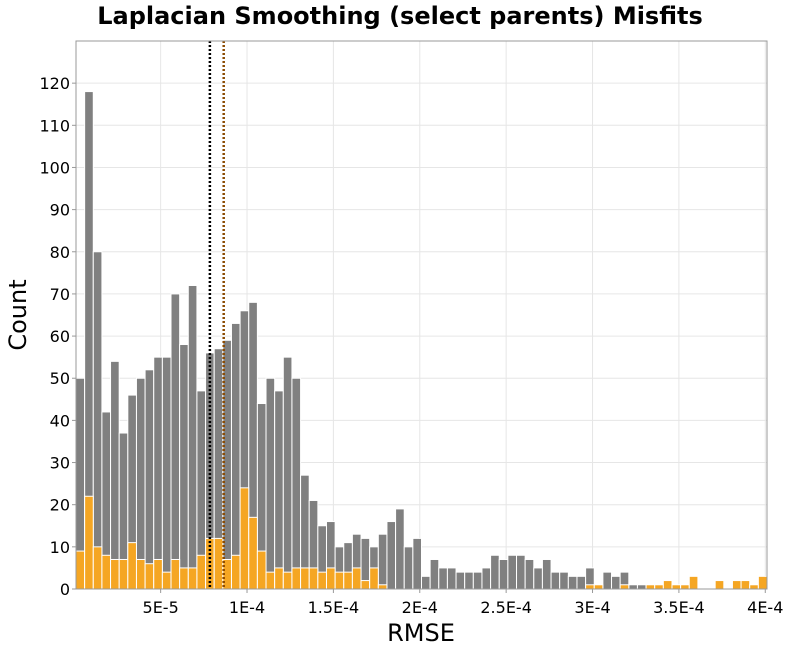 The image size is (800, 650). I want to click on y-tick-label: 100, so click(54, 167).